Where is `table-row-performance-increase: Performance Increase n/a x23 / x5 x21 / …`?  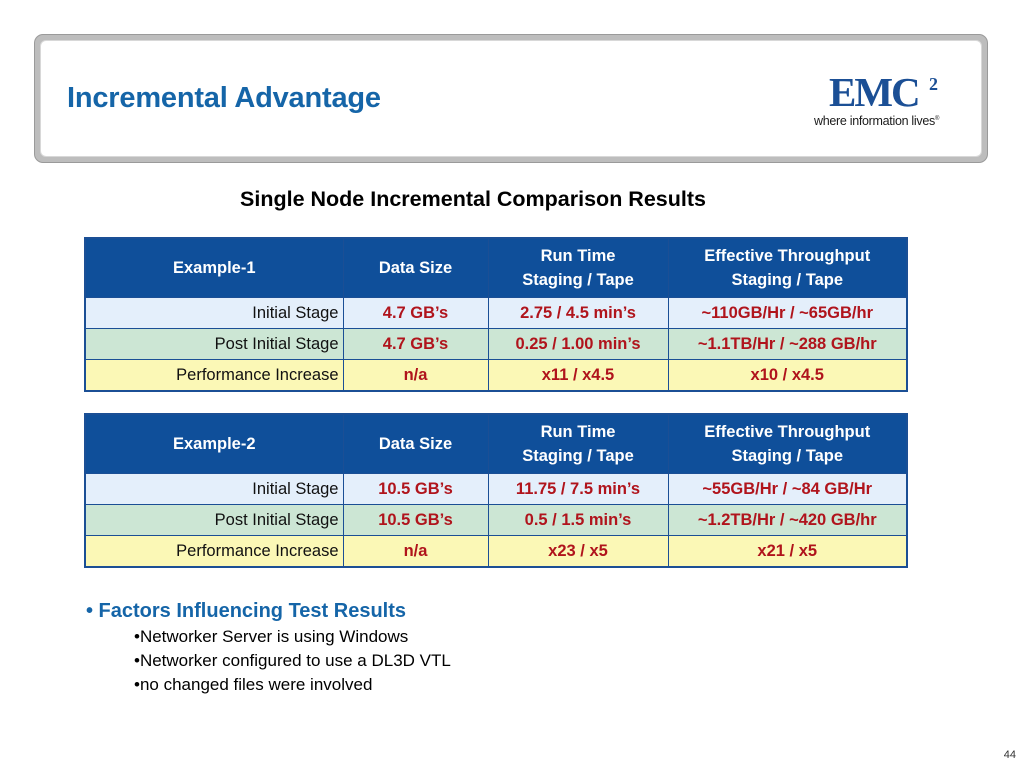
table-row-performance-increase: Performance Increase n/a x23 / x5 x21 / … is located at coordinates (496, 551).